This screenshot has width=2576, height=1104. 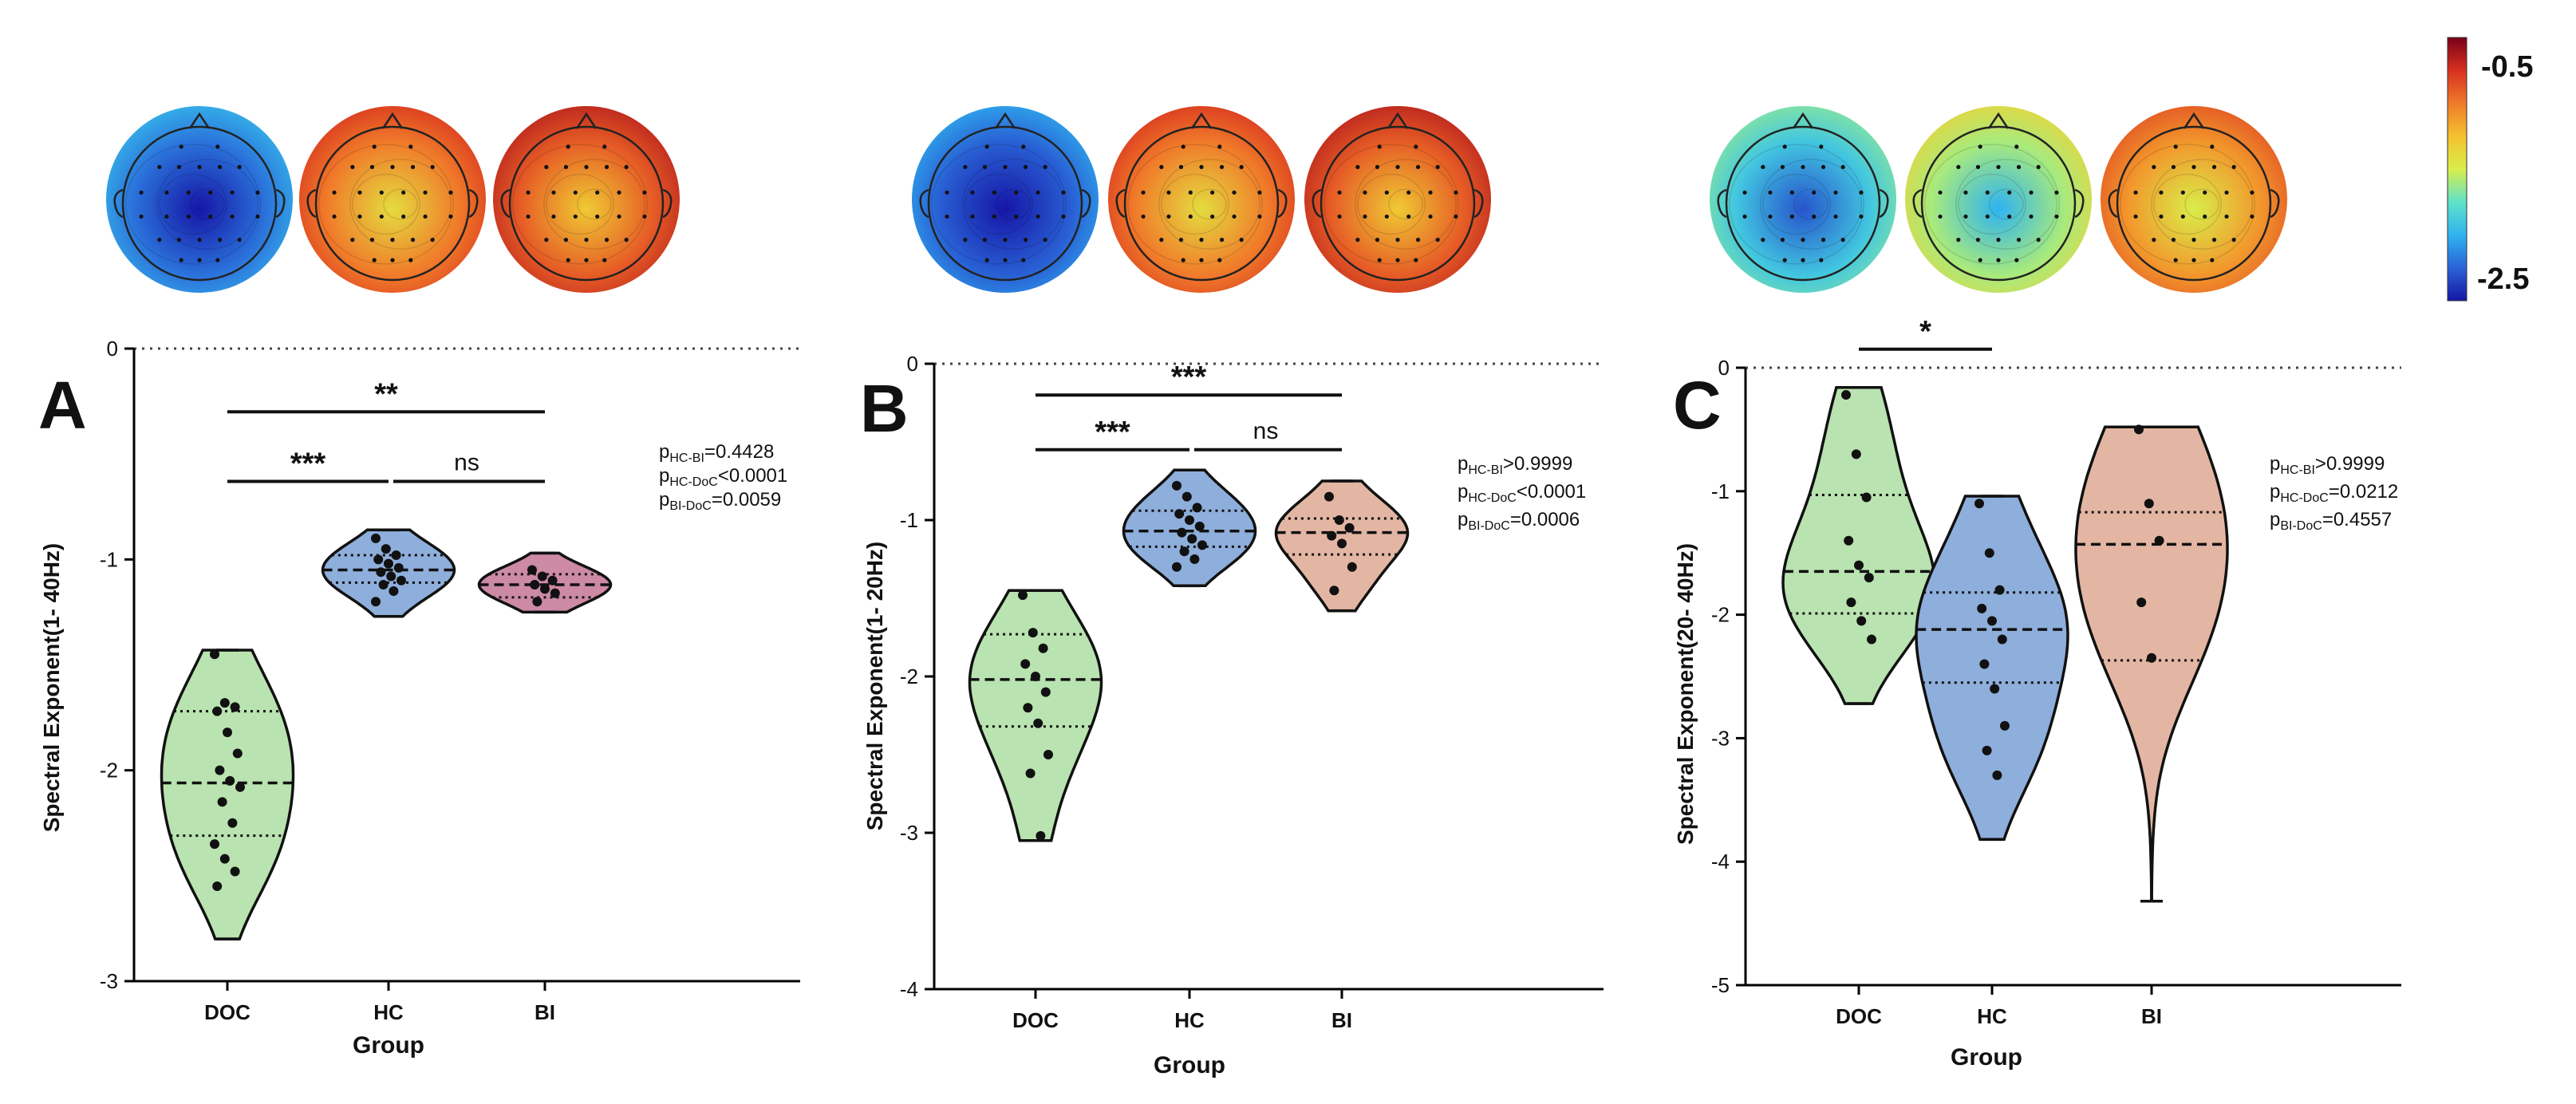 I want to click on x-axis-label: Group, so click(x=1189, y=1065).